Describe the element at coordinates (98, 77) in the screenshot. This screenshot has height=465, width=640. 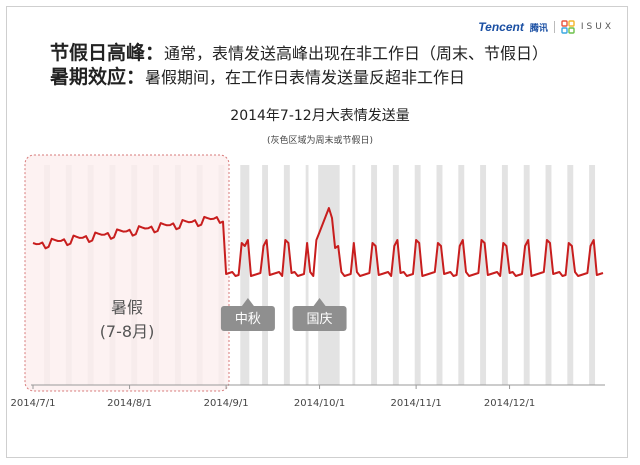
I see `headline-point-2-label: 暑期效应：` at that location.